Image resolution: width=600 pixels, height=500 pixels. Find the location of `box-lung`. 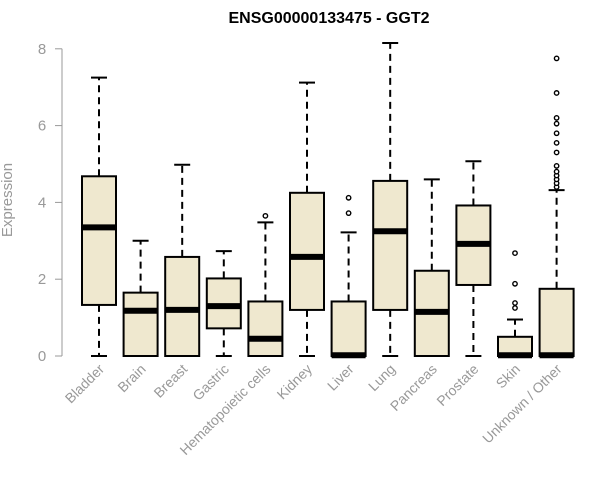

box-lung is located at coordinates (390, 199).